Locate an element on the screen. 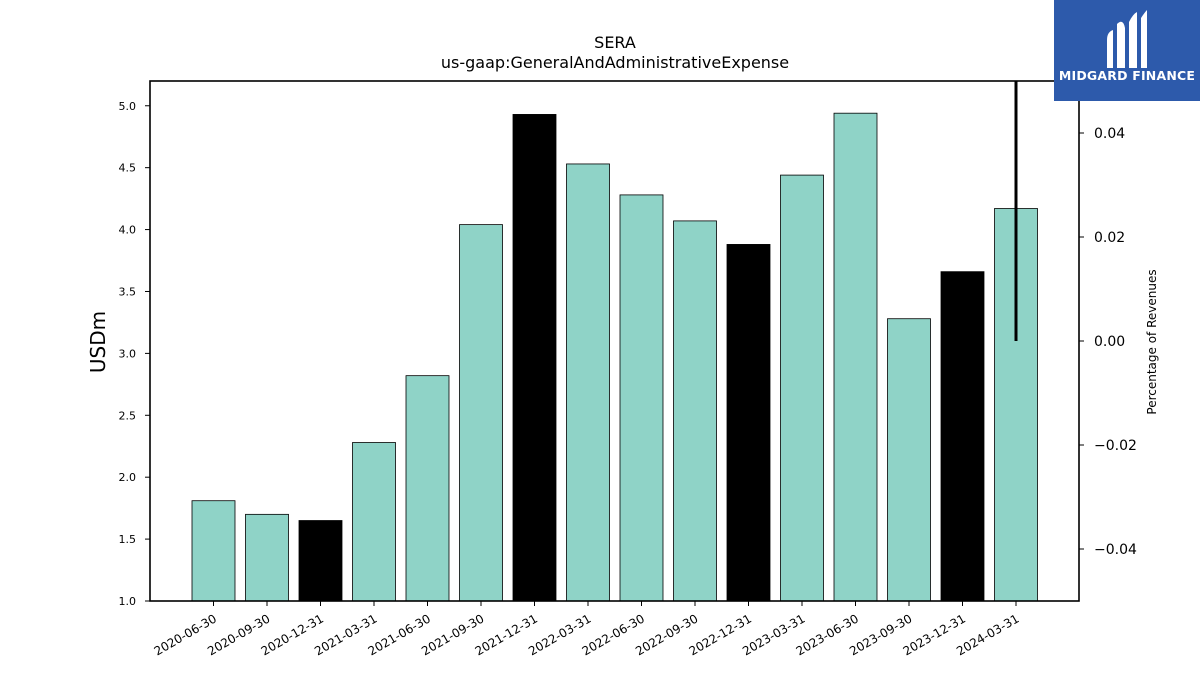  y2-tick-label: −0.04 is located at coordinates (1115, 550).